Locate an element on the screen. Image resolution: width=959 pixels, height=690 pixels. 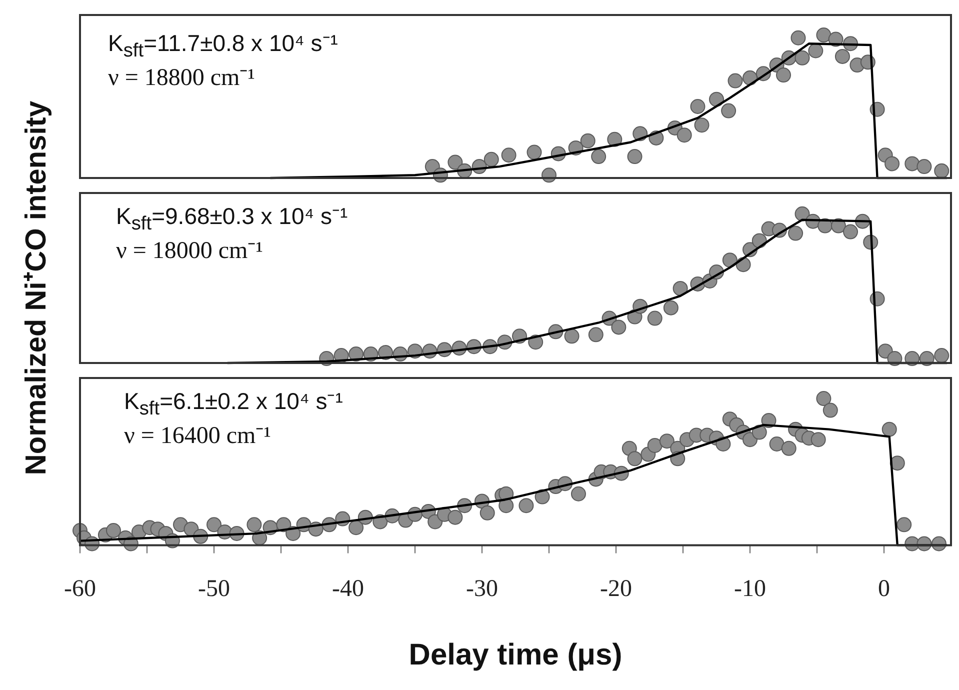
y-axis-title: Normalized Ni⁺CO intensity is located at coordinates (37, 288).